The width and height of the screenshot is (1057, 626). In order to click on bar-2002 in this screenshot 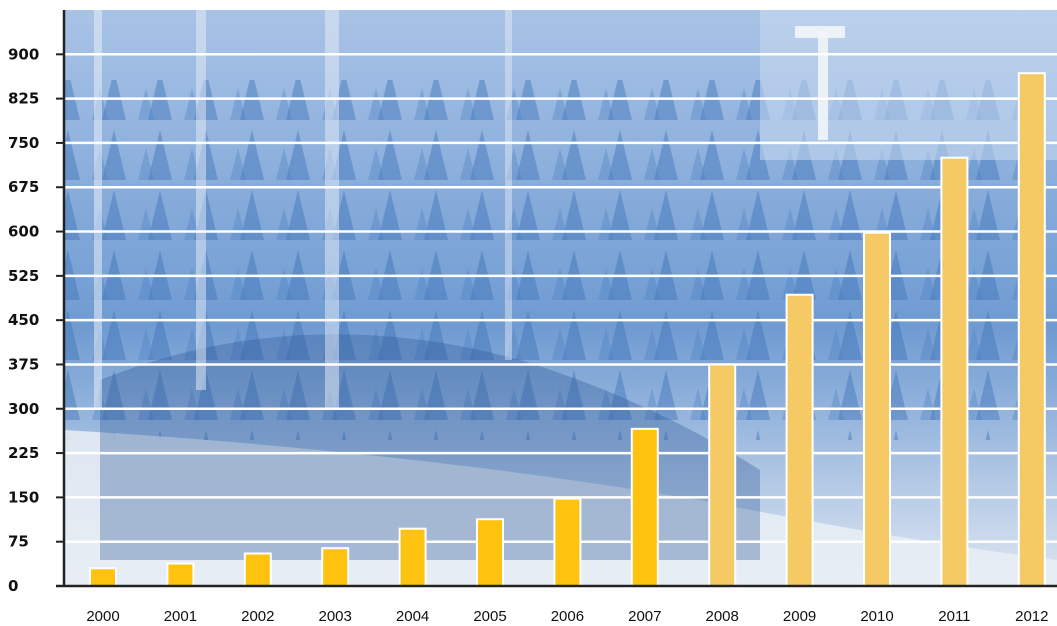, I will do `click(257, 569)`.